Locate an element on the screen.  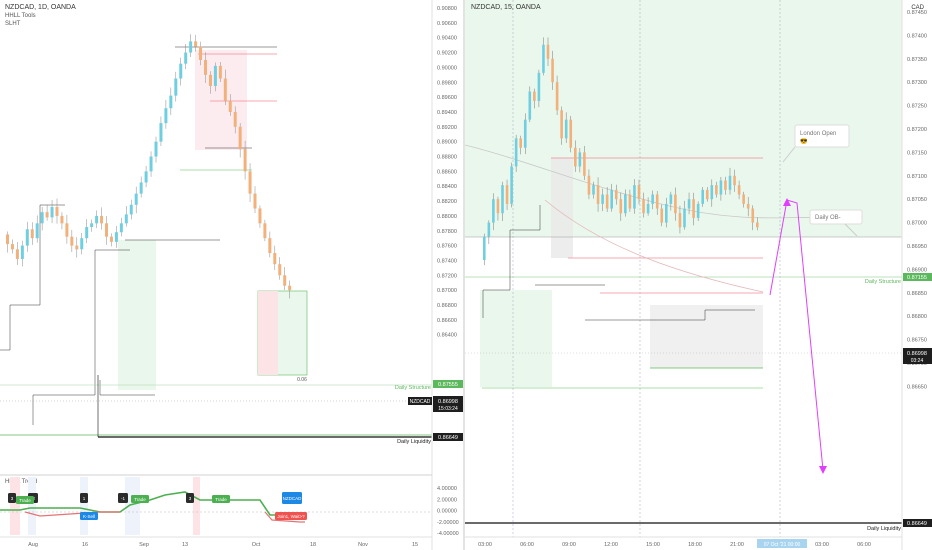
time-tick-label: 12:00 is located at coordinates (611, 545).